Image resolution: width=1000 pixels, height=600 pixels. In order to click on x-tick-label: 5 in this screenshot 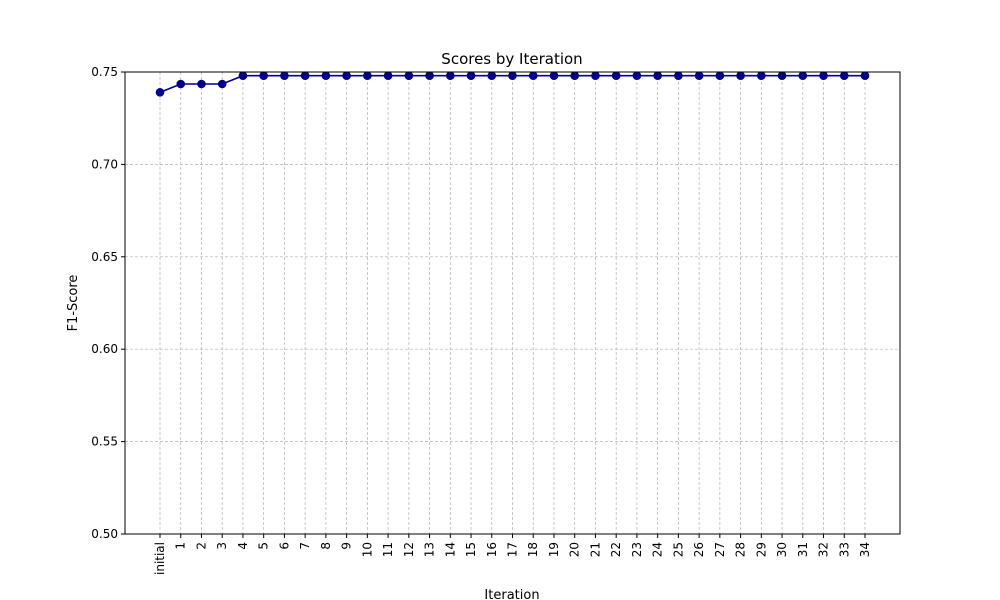, I will do `click(264, 546)`.